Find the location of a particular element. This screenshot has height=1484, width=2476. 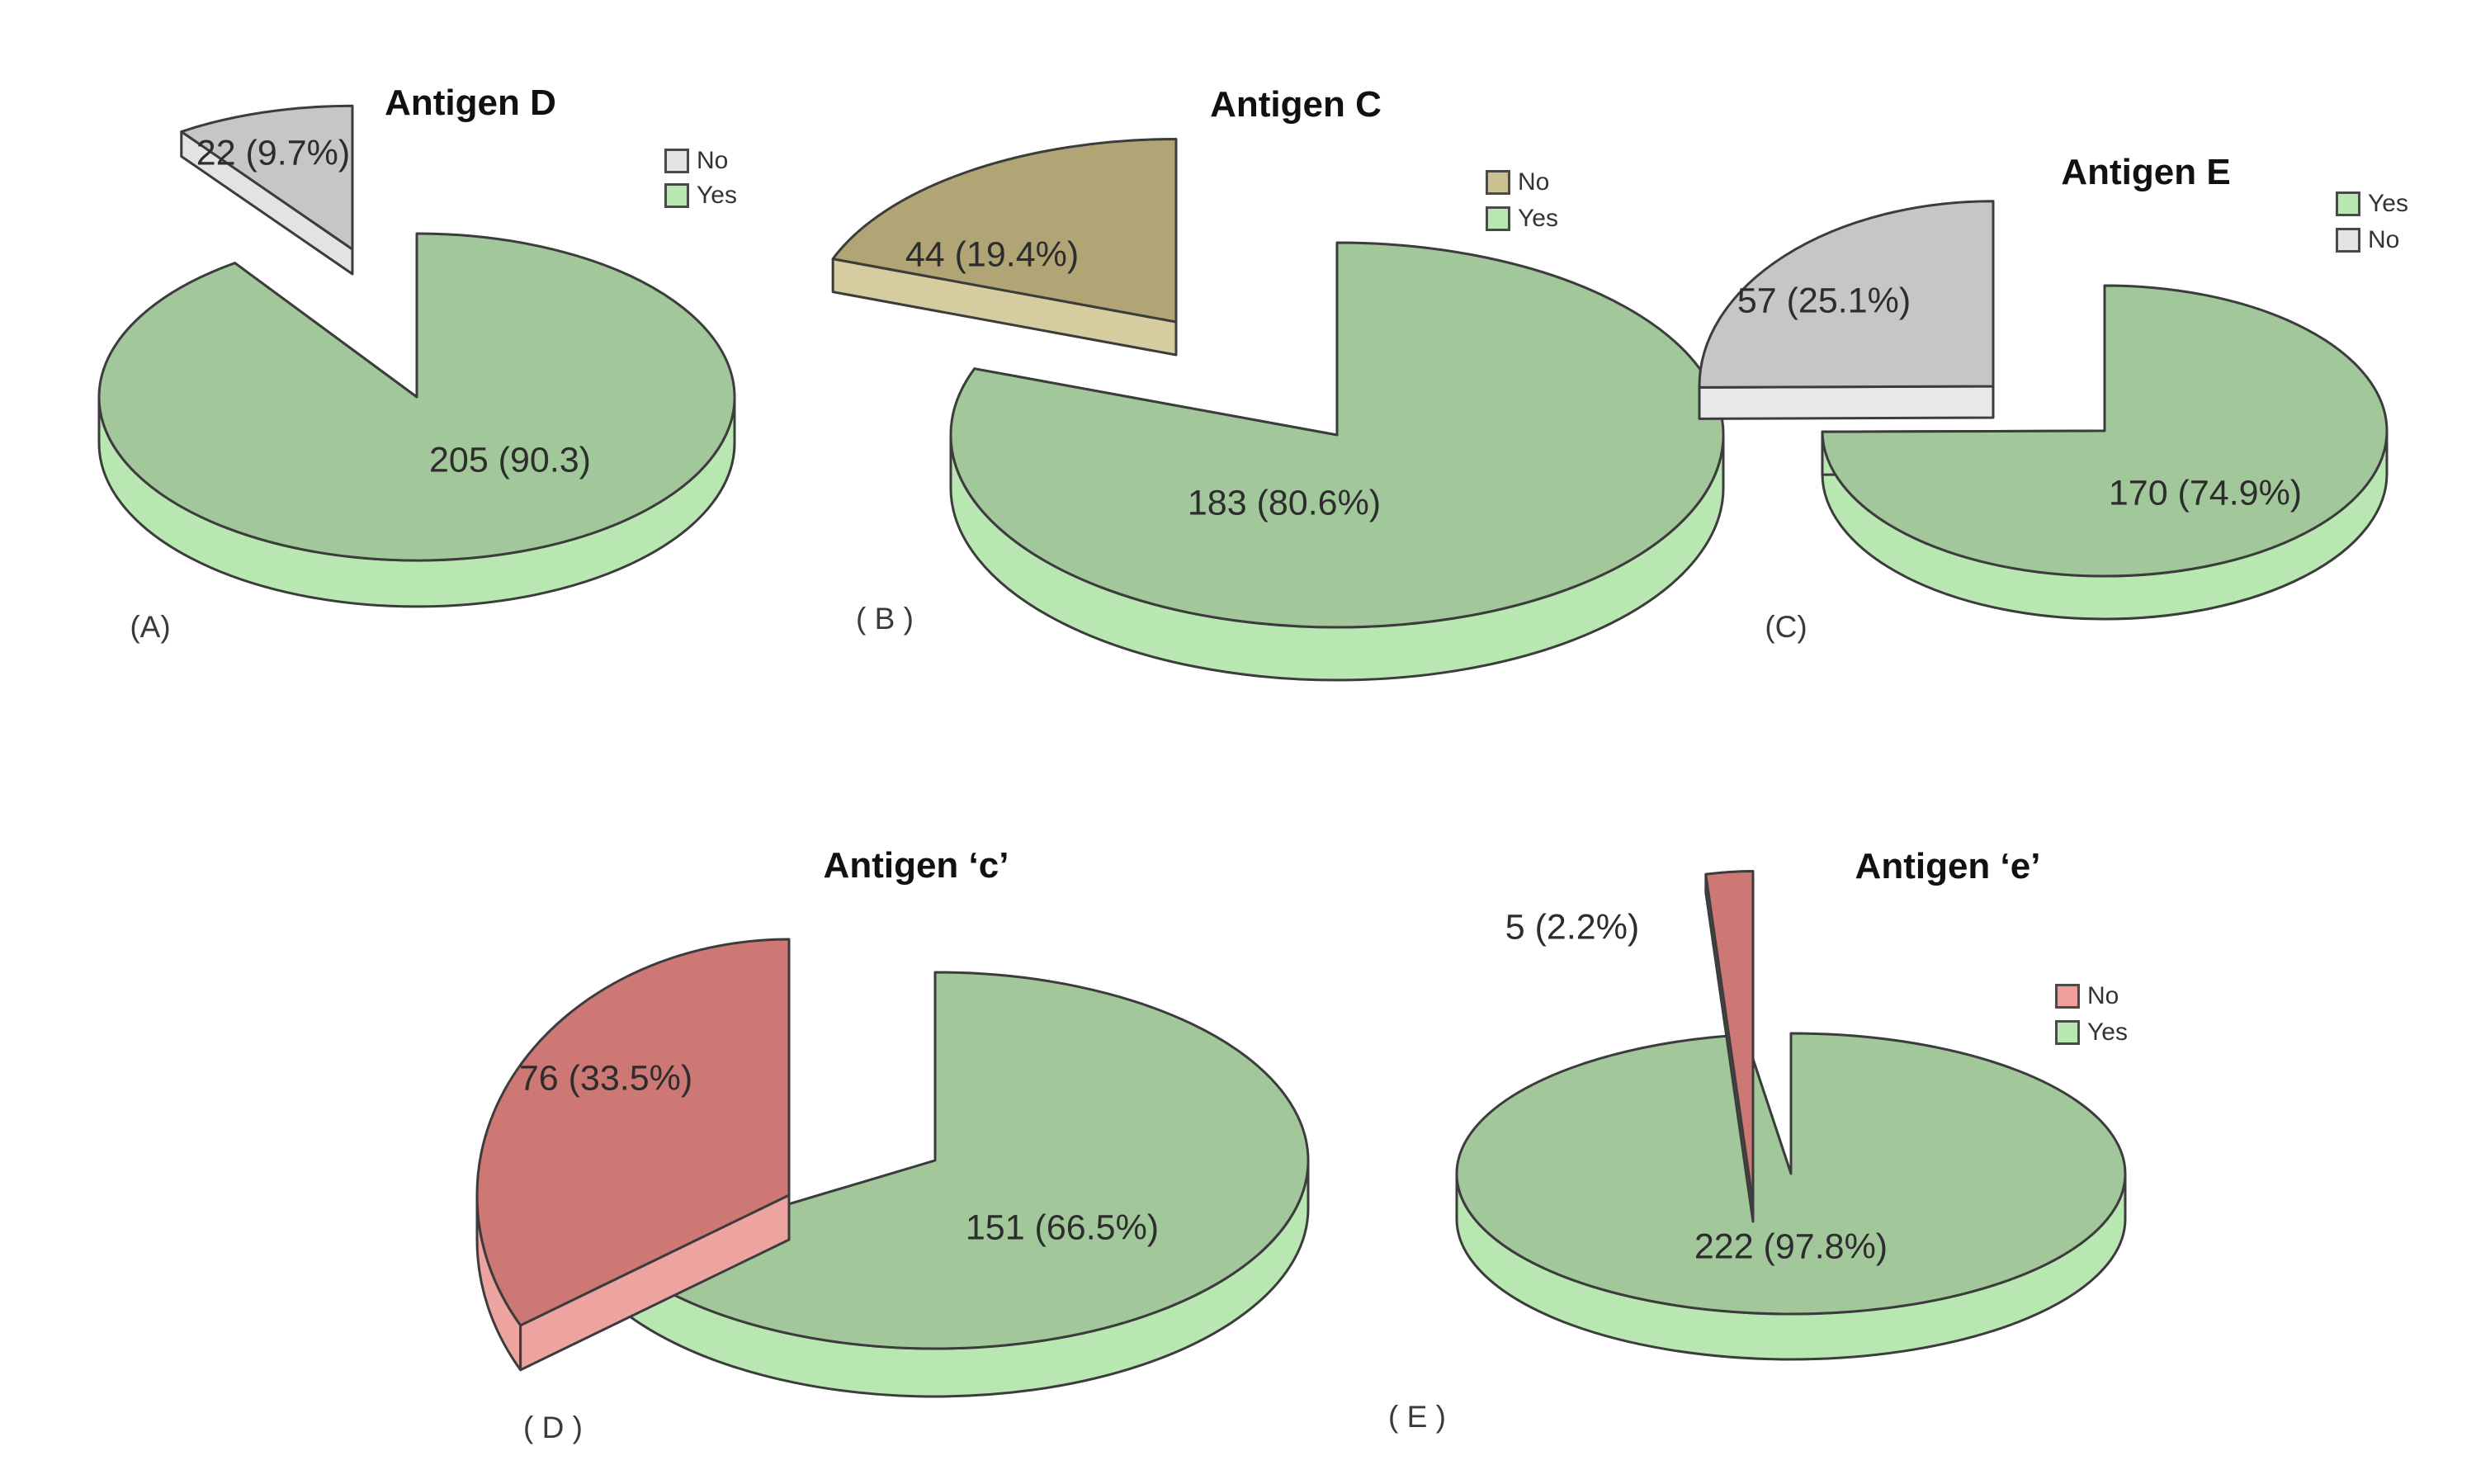

slice-label-no: 5 (2.2%) is located at coordinates (1572, 927).